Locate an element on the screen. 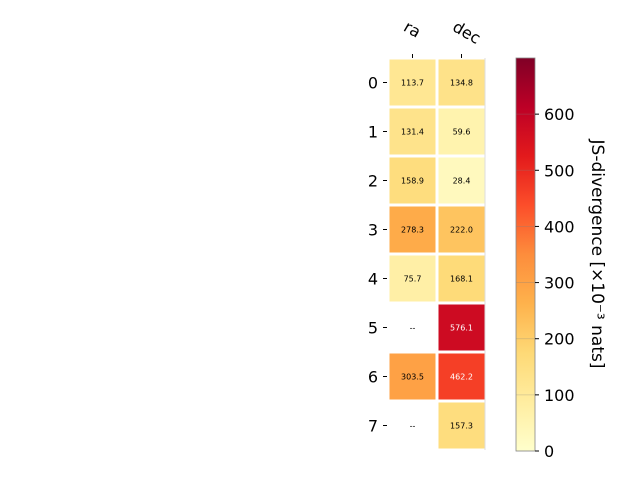 The height and width of the screenshot is (480, 640). cell-value-label: 113.7 is located at coordinates (412, 83).